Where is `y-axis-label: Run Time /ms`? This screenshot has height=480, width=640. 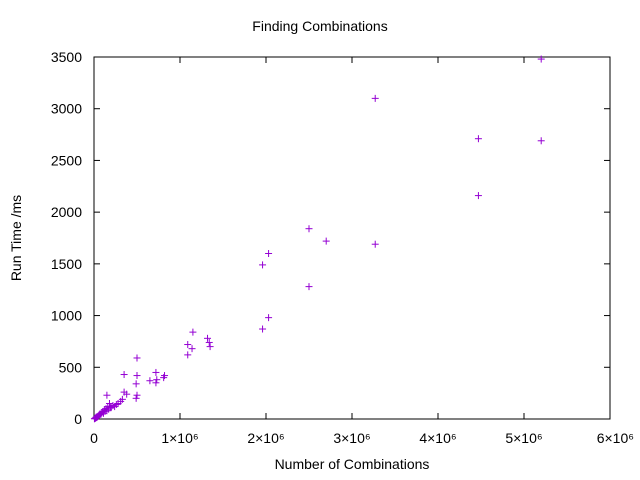
y-axis-label: Run Time /ms is located at coordinates (16, 238).